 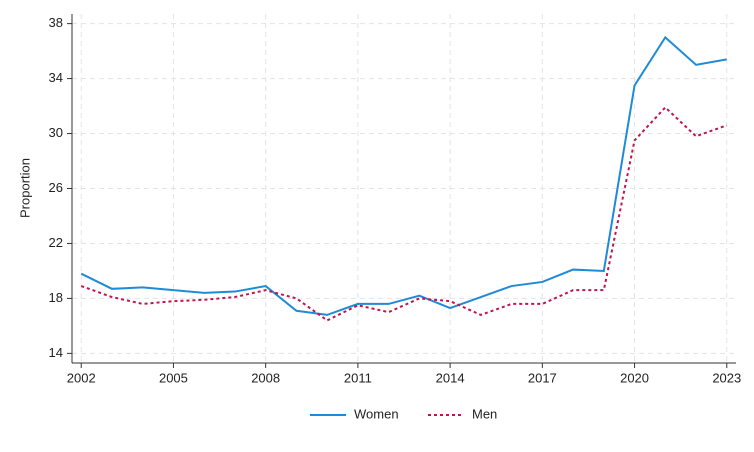 What do you see at coordinates (56, 242) in the screenshot?
I see `y-tick-label: 22` at bounding box center [56, 242].